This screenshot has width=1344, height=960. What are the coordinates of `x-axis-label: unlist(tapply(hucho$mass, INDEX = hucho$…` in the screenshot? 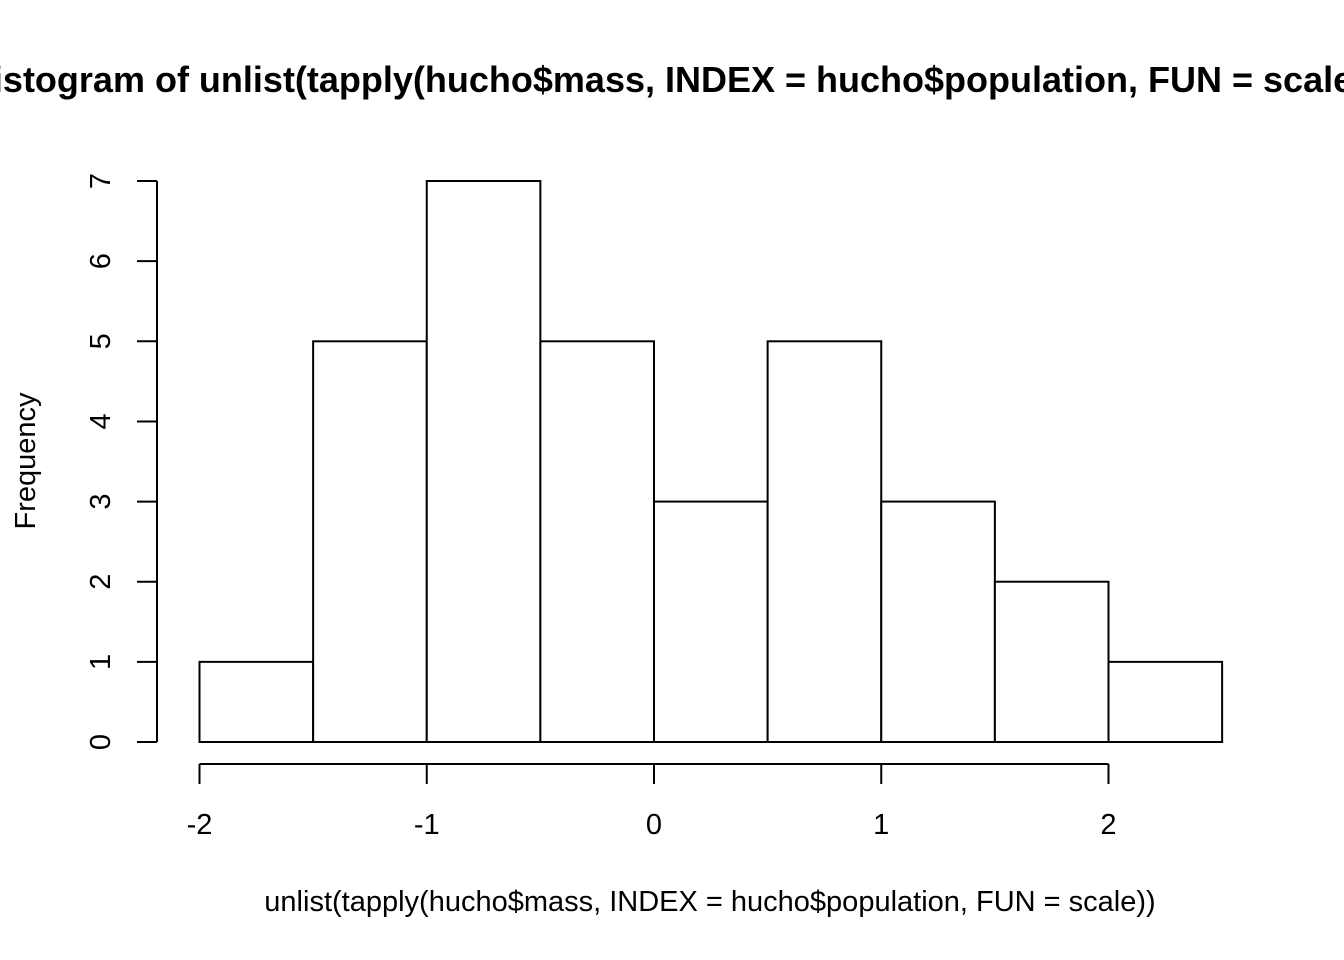 It's located at (709, 902).